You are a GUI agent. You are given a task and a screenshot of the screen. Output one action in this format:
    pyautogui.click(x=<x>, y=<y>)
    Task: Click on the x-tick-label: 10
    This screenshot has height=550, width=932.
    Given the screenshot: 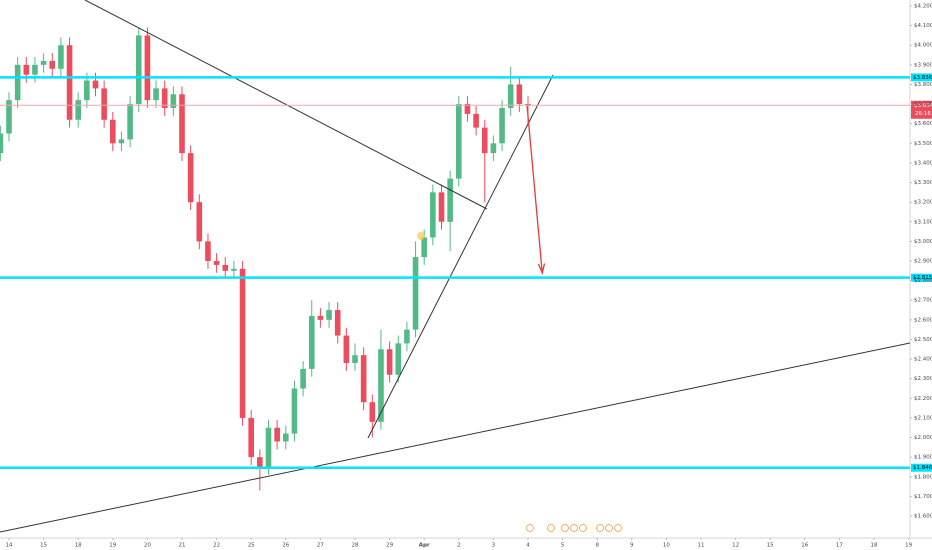 What is the action you would take?
    pyautogui.click(x=666, y=546)
    